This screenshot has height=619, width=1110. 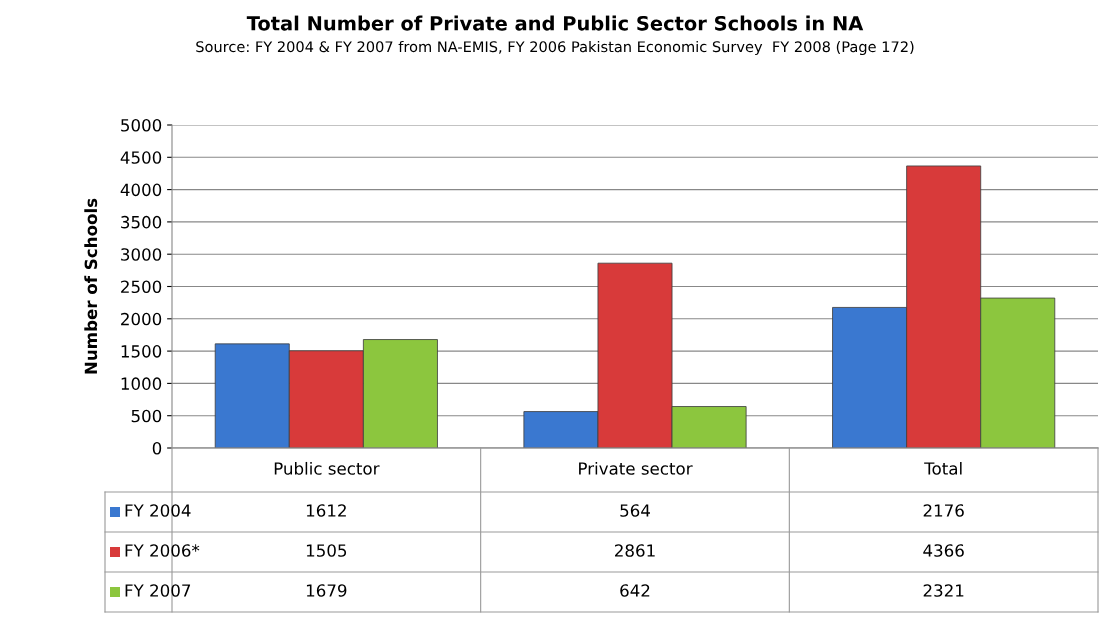 What do you see at coordinates (162, 550) in the screenshot?
I see `legend-label: FY 2006*` at bounding box center [162, 550].